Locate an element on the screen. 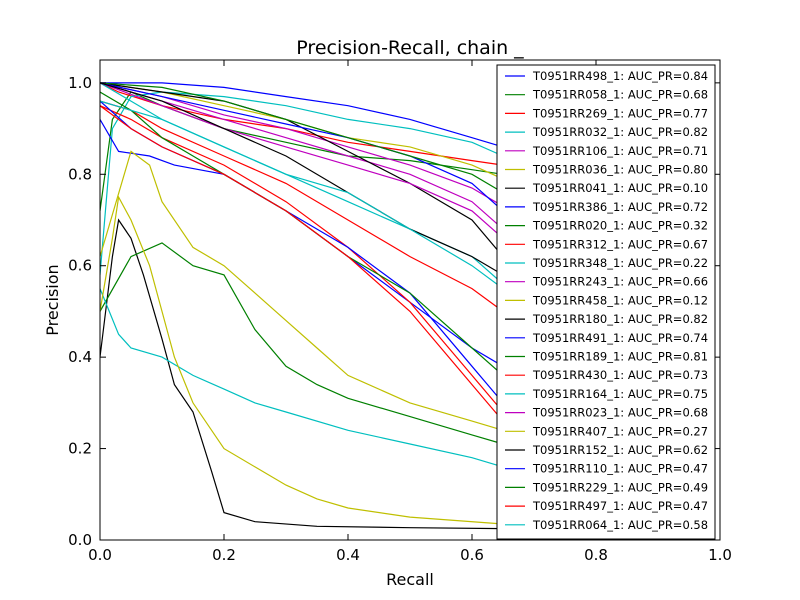  legend-entry: T0951RR064_1: AUC_PR=0.58 is located at coordinates (620, 525).